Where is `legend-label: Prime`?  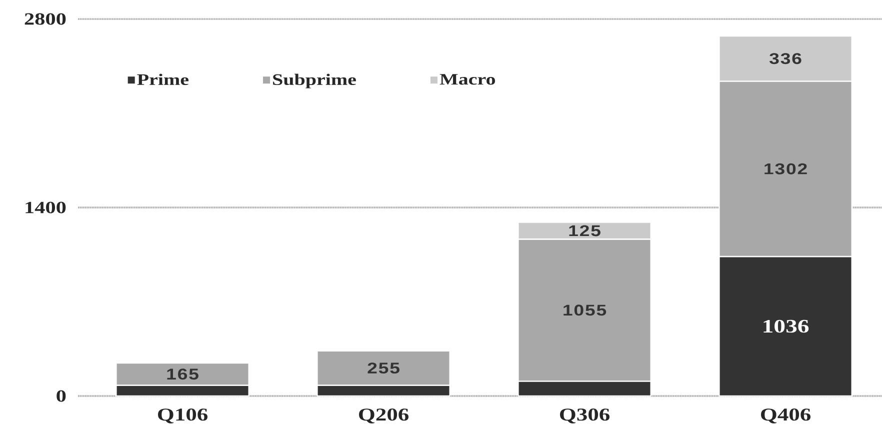 legend-label: Prime is located at coordinates (163, 80).